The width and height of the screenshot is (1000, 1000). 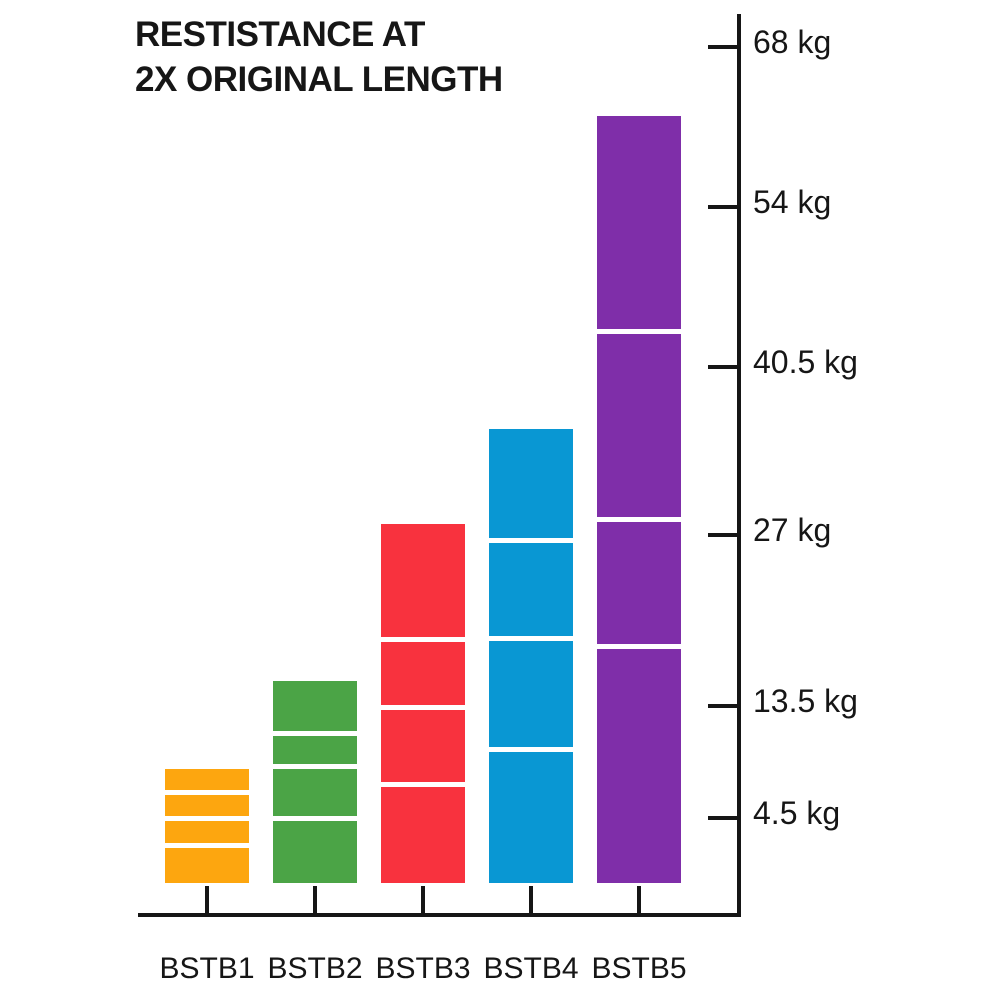 I want to click on y-tick-label: 27 kg, so click(x=792, y=530).